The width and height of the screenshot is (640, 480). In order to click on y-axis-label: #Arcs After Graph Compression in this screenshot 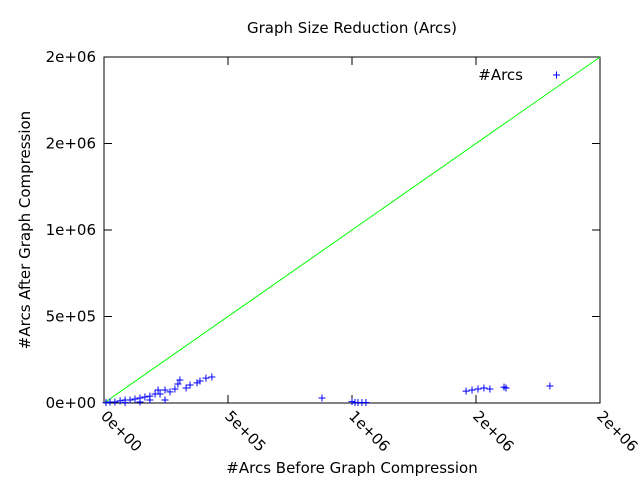, I will do `click(25, 230)`.